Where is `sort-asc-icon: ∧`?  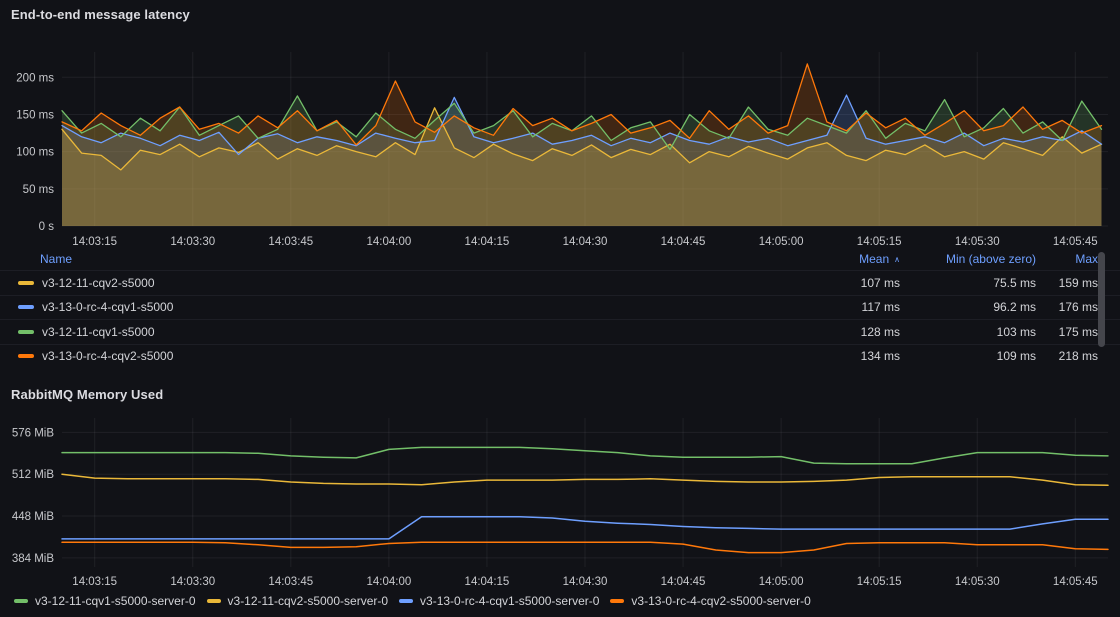 sort-asc-icon: ∧ is located at coordinates (897, 259).